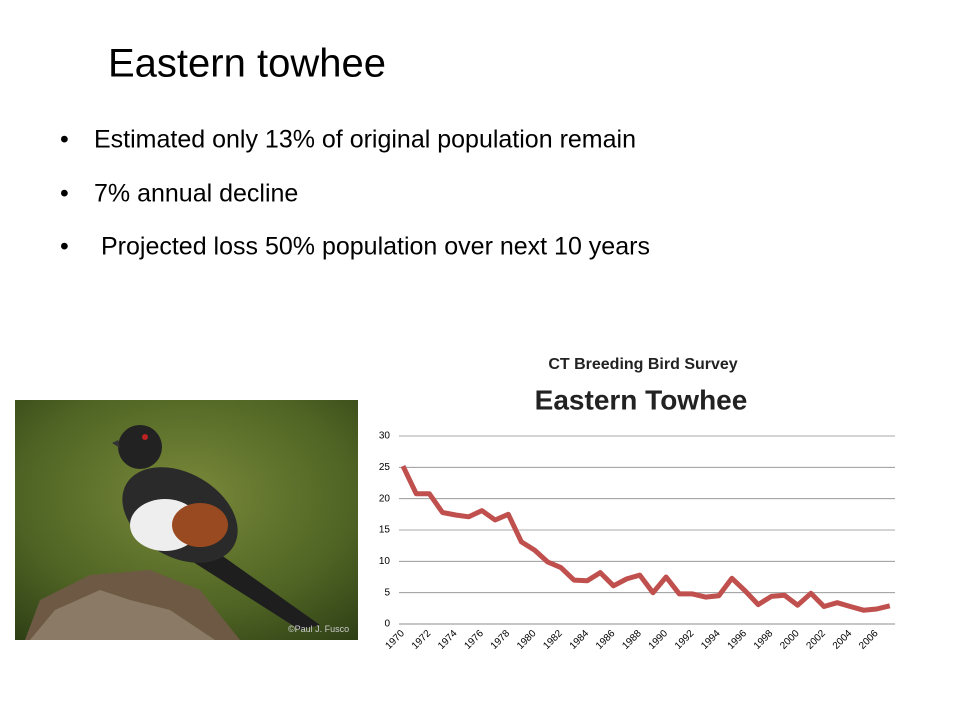 The image size is (960, 720). I want to click on bird-photo: ©Paul J. Fusco, so click(186, 520).